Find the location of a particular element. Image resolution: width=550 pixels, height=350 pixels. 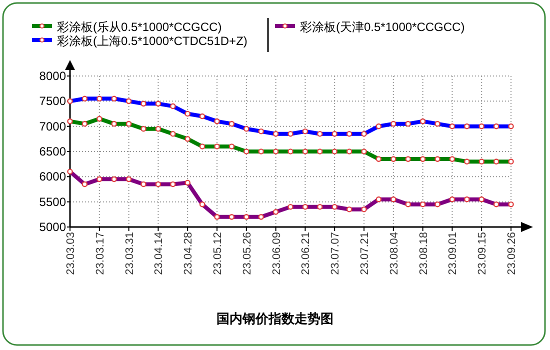

legend-label: 彩涂板(天津0.5*1000*CCGCC) is located at coordinates (382, 27).